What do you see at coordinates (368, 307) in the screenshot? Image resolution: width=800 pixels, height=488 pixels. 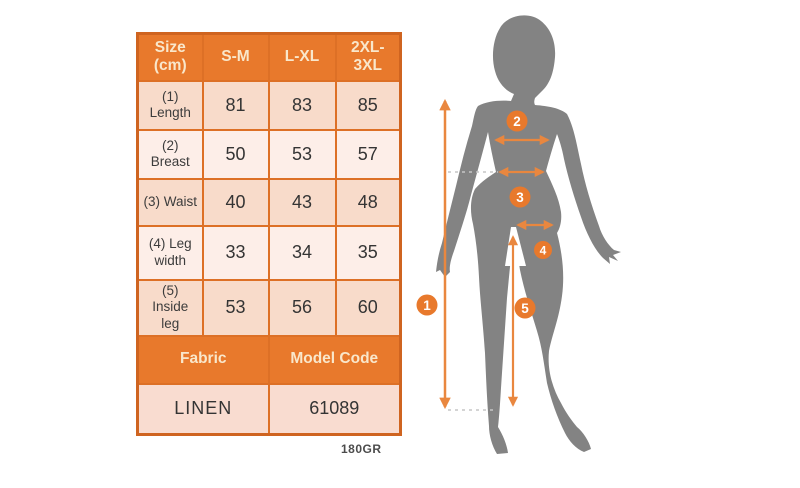 I see `value-inside-leg-2xl3xl: 60` at bounding box center [368, 307].